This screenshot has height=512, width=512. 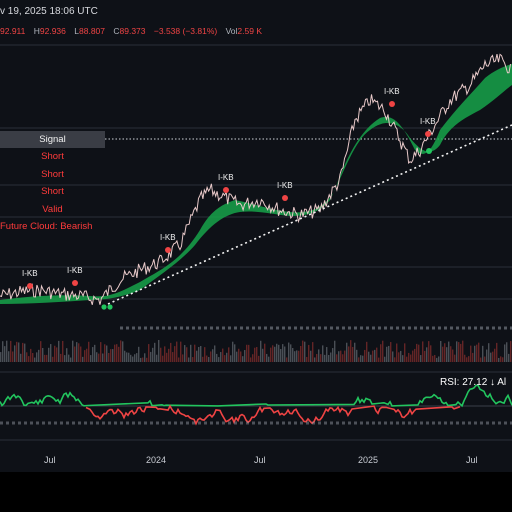 I want to click on signal-marker-dot, so click(x=226, y=190).